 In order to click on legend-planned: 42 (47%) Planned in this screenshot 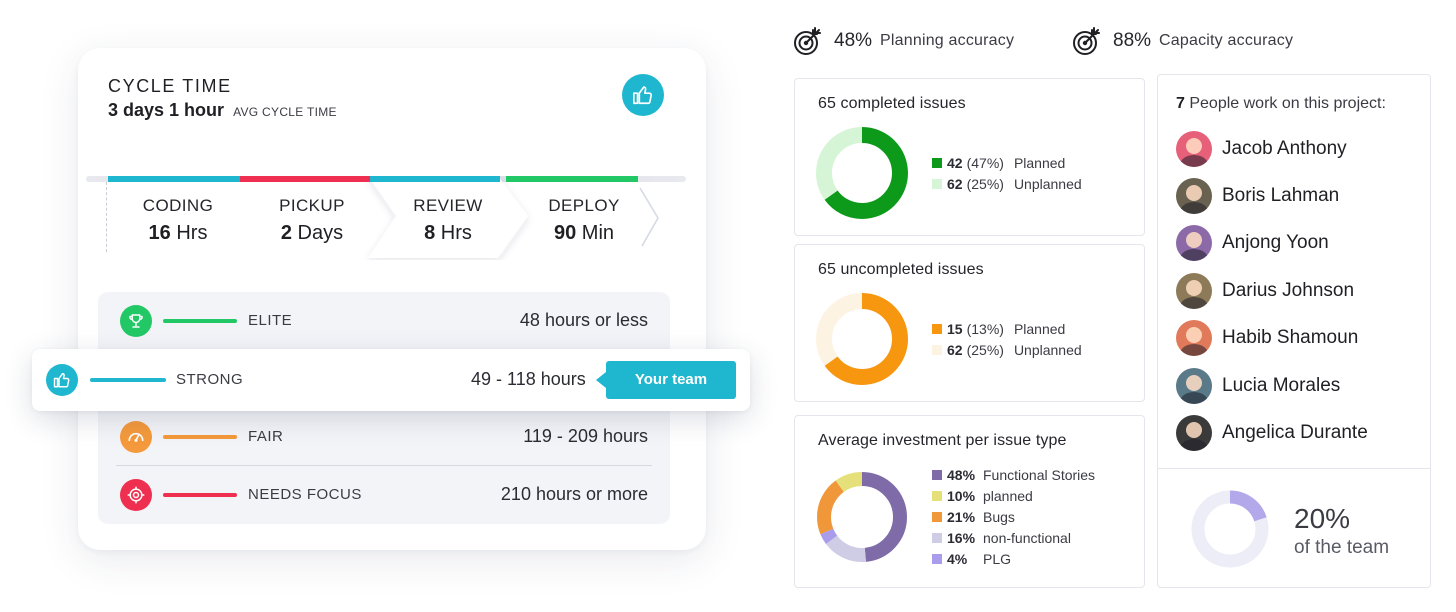, I will do `click(1007, 162)`.